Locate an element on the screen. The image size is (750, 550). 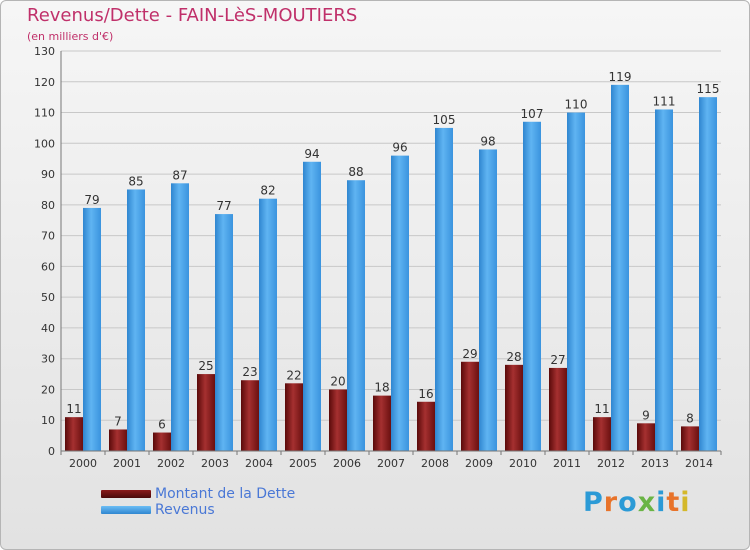
bar-dette-2001 is located at coordinates (118, 440).